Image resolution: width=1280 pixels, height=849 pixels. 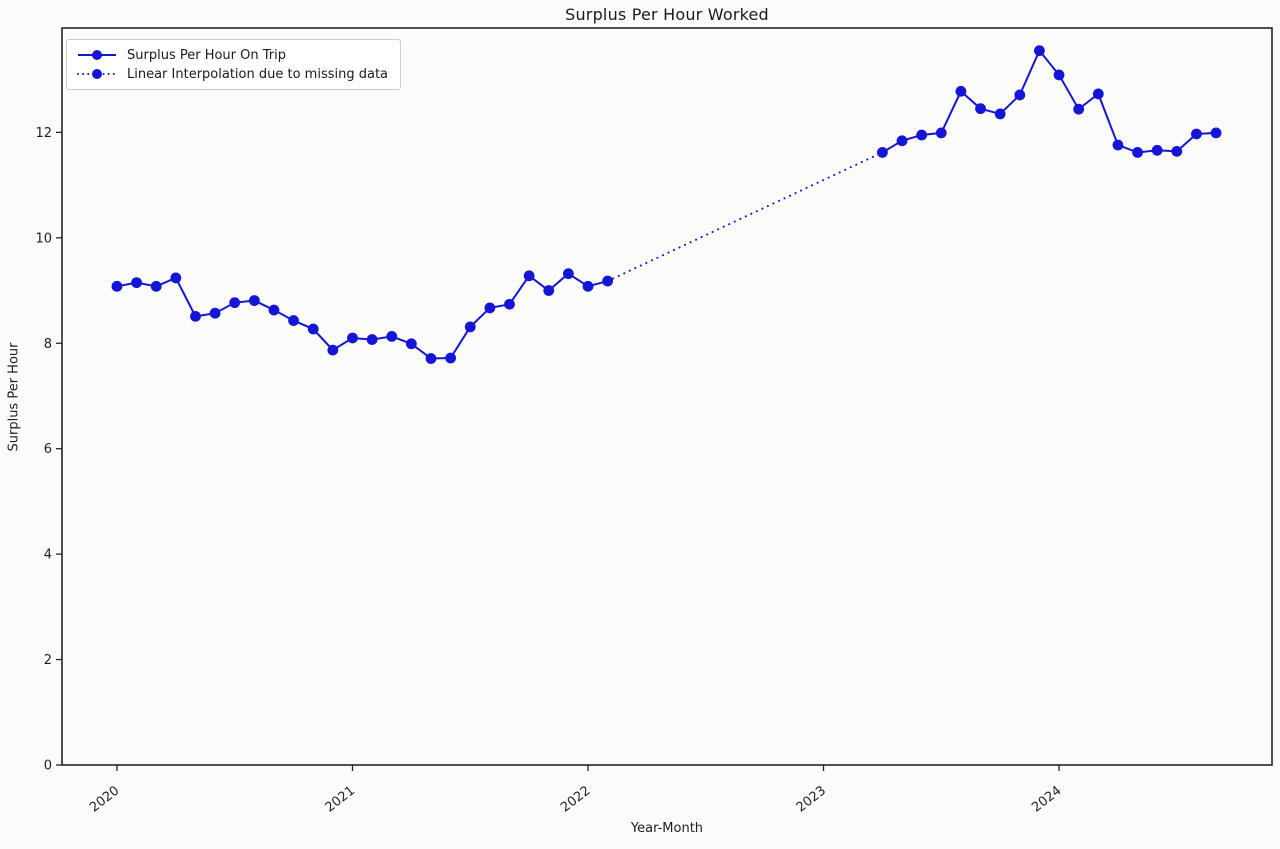 I want to click on y-tick-label: 8, so click(x=48, y=344).